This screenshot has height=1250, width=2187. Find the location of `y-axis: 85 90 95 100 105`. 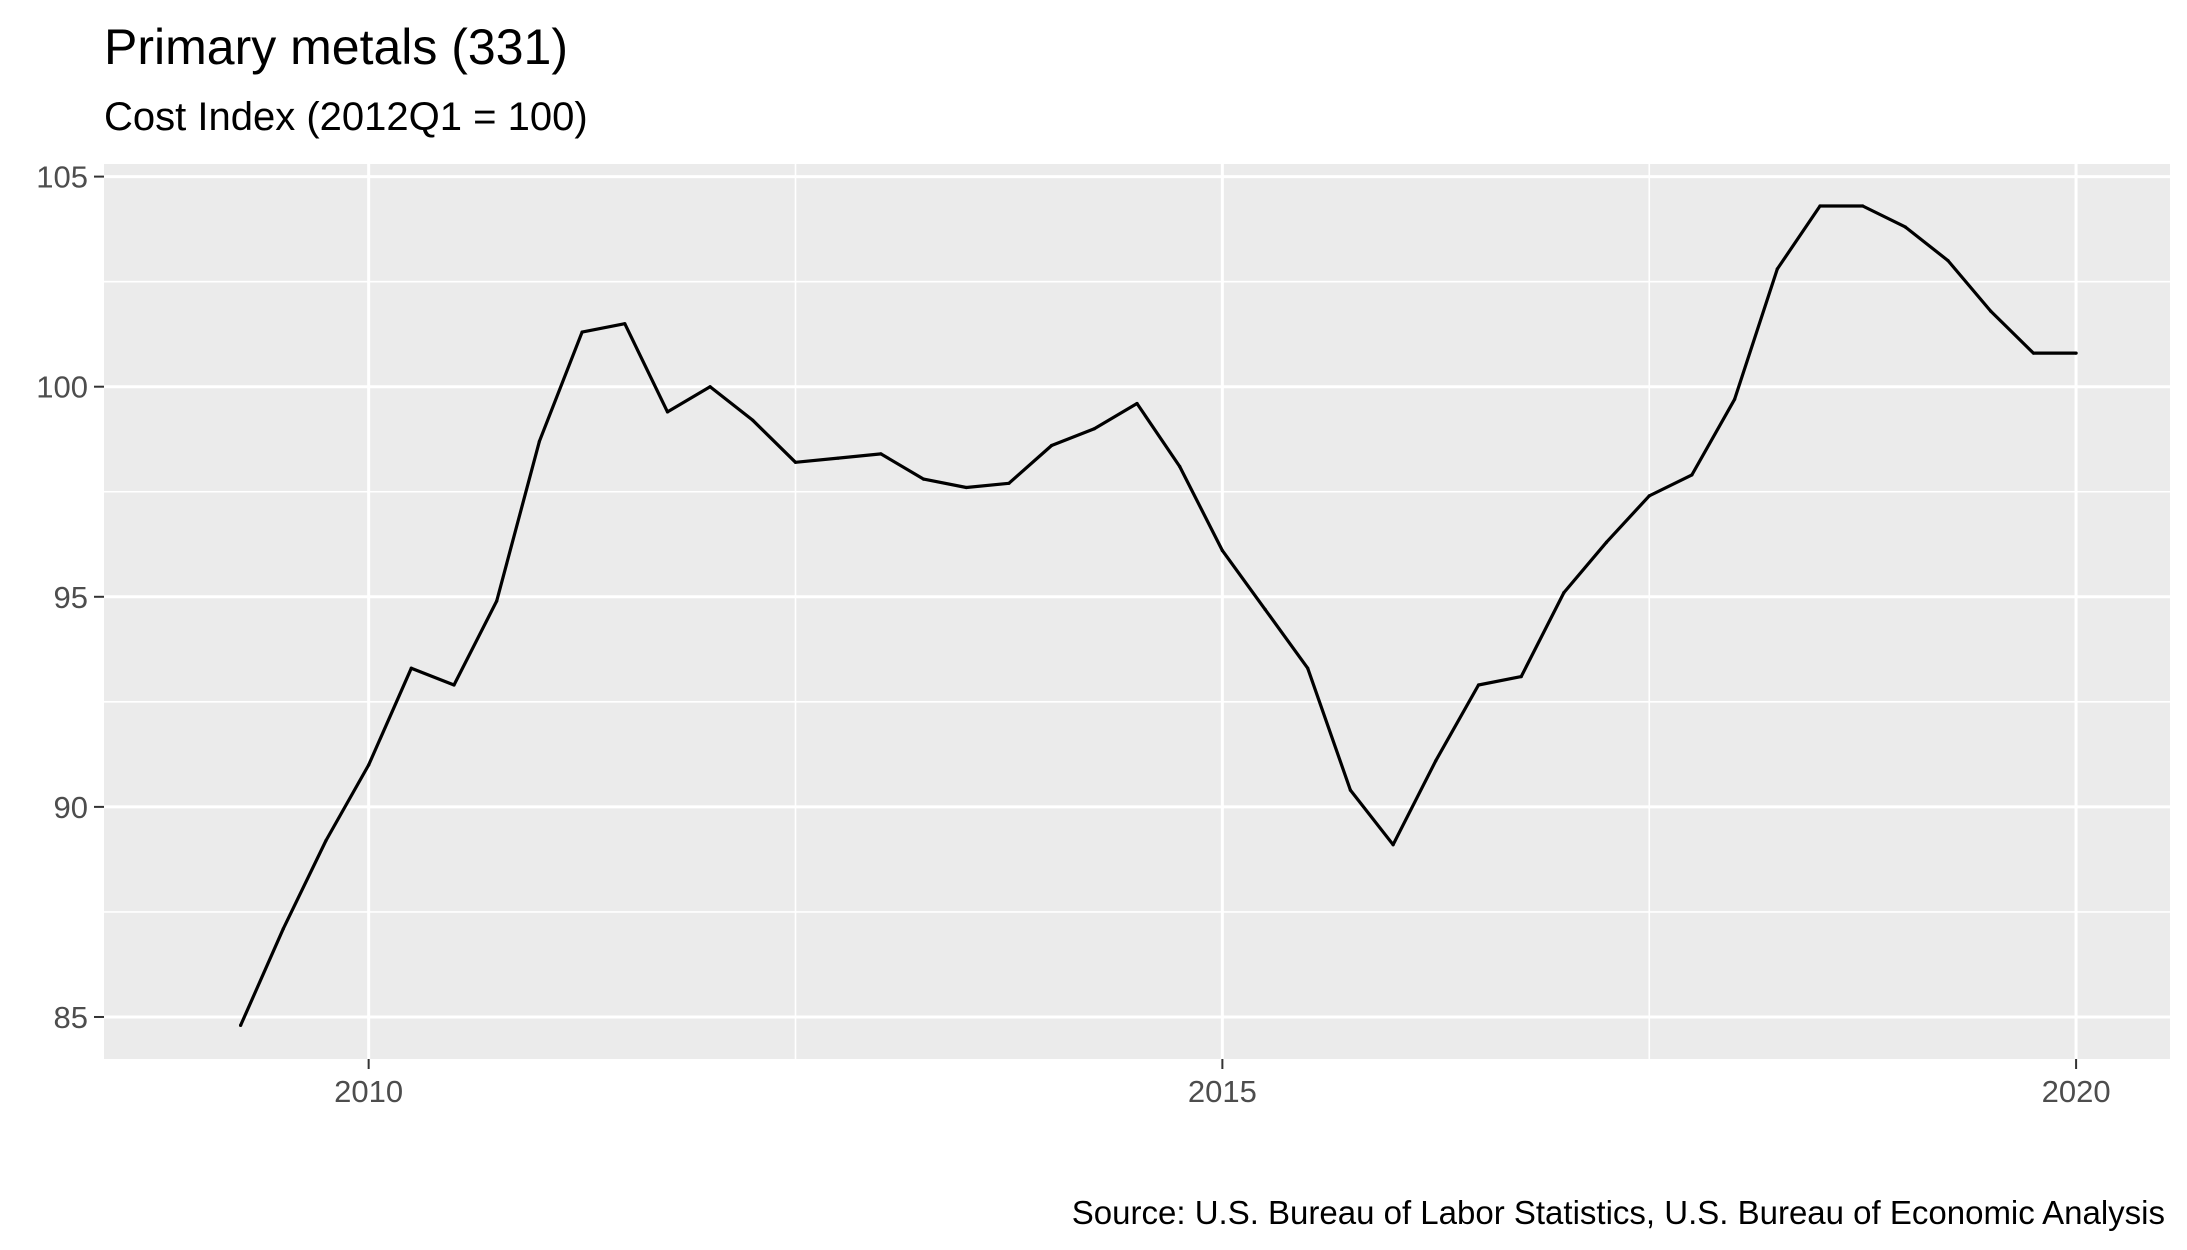

y-axis: 85 90 95 100 105 is located at coordinates (70, 597).